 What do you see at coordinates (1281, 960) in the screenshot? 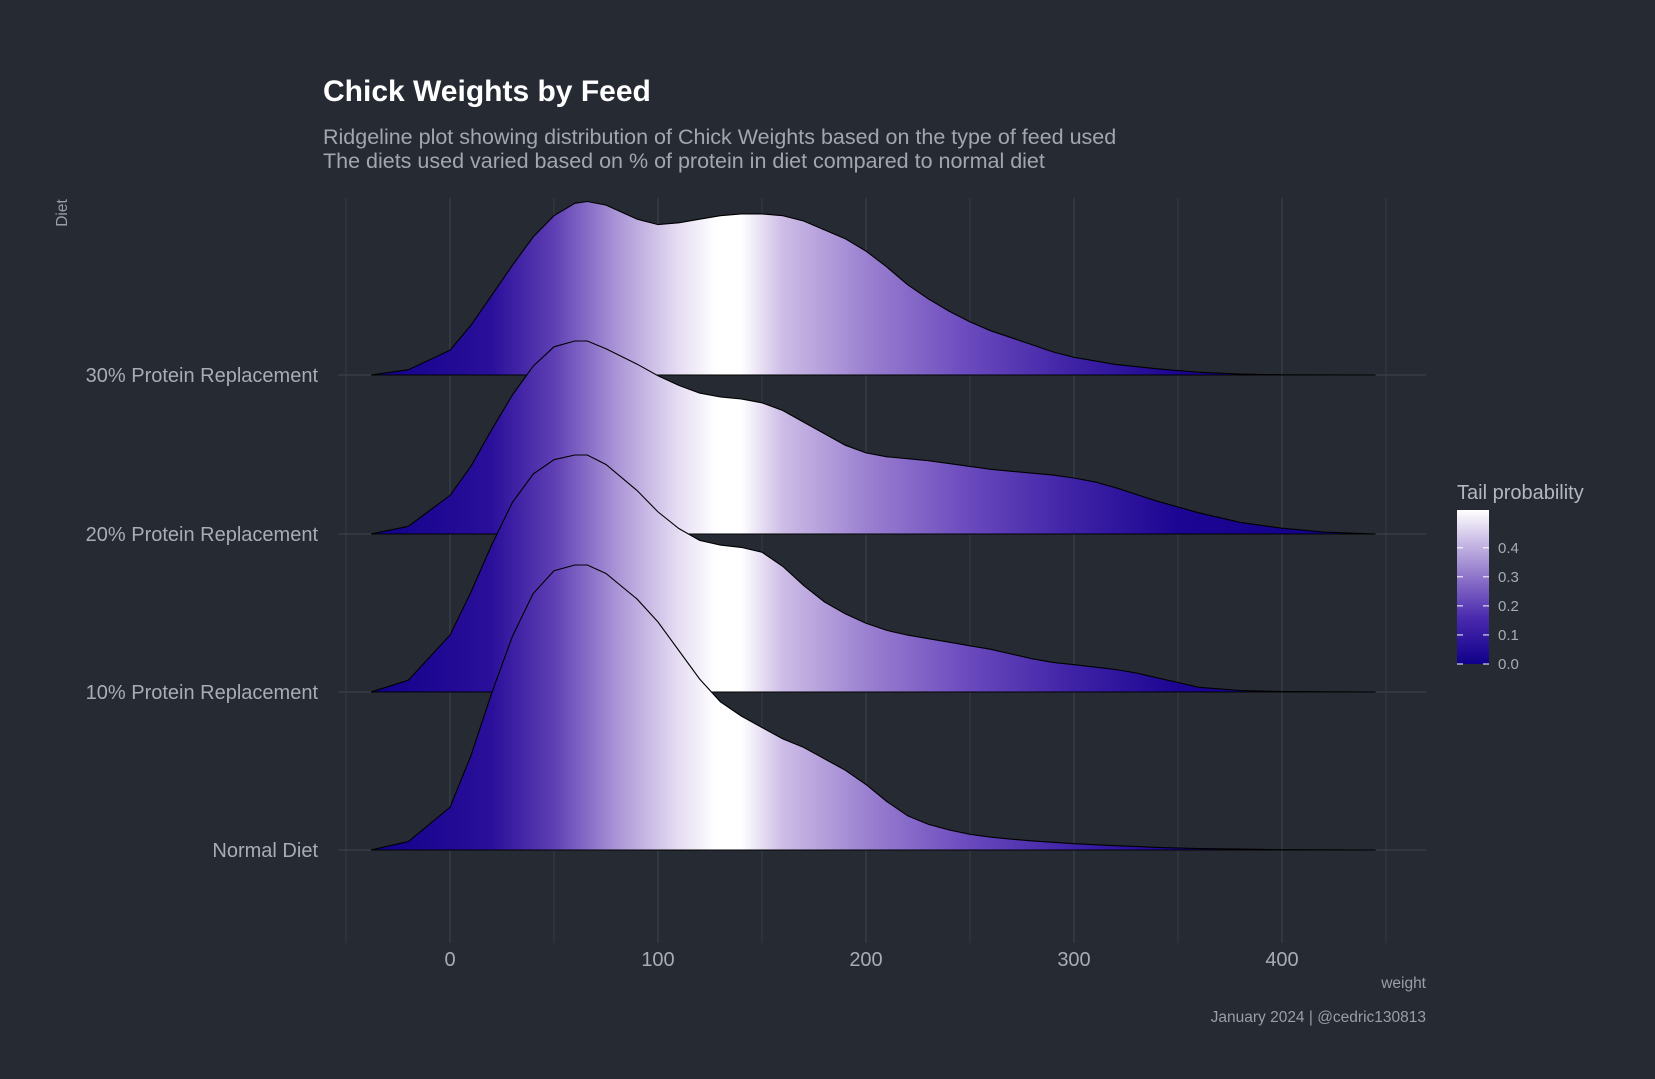
I see `x-tick-label: 400` at bounding box center [1281, 960].